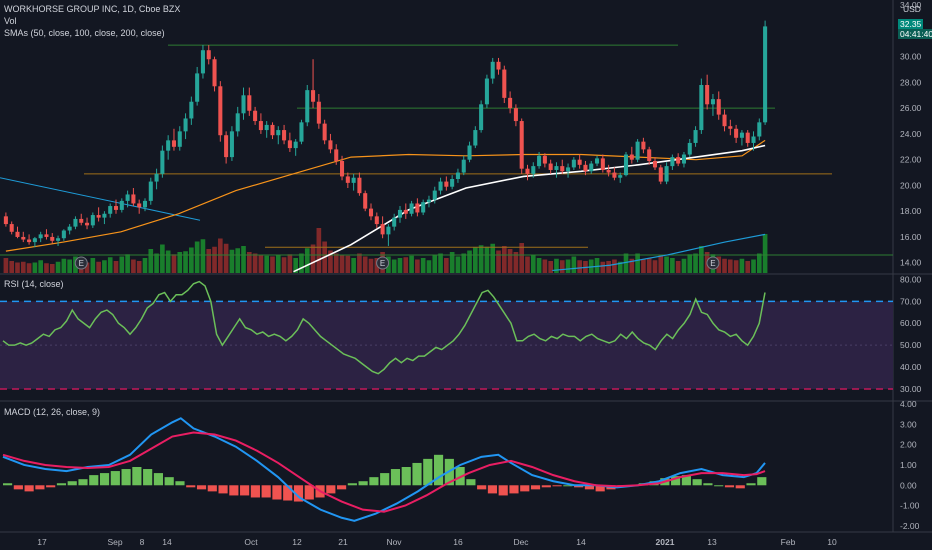 The height and width of the screenshot is (550, 932). I want to click on earnings-marker: E, so click(383, 263).